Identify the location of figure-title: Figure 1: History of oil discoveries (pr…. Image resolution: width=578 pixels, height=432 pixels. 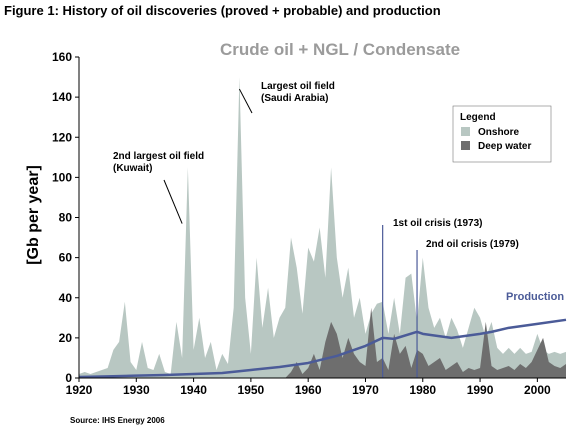
(222, 10).